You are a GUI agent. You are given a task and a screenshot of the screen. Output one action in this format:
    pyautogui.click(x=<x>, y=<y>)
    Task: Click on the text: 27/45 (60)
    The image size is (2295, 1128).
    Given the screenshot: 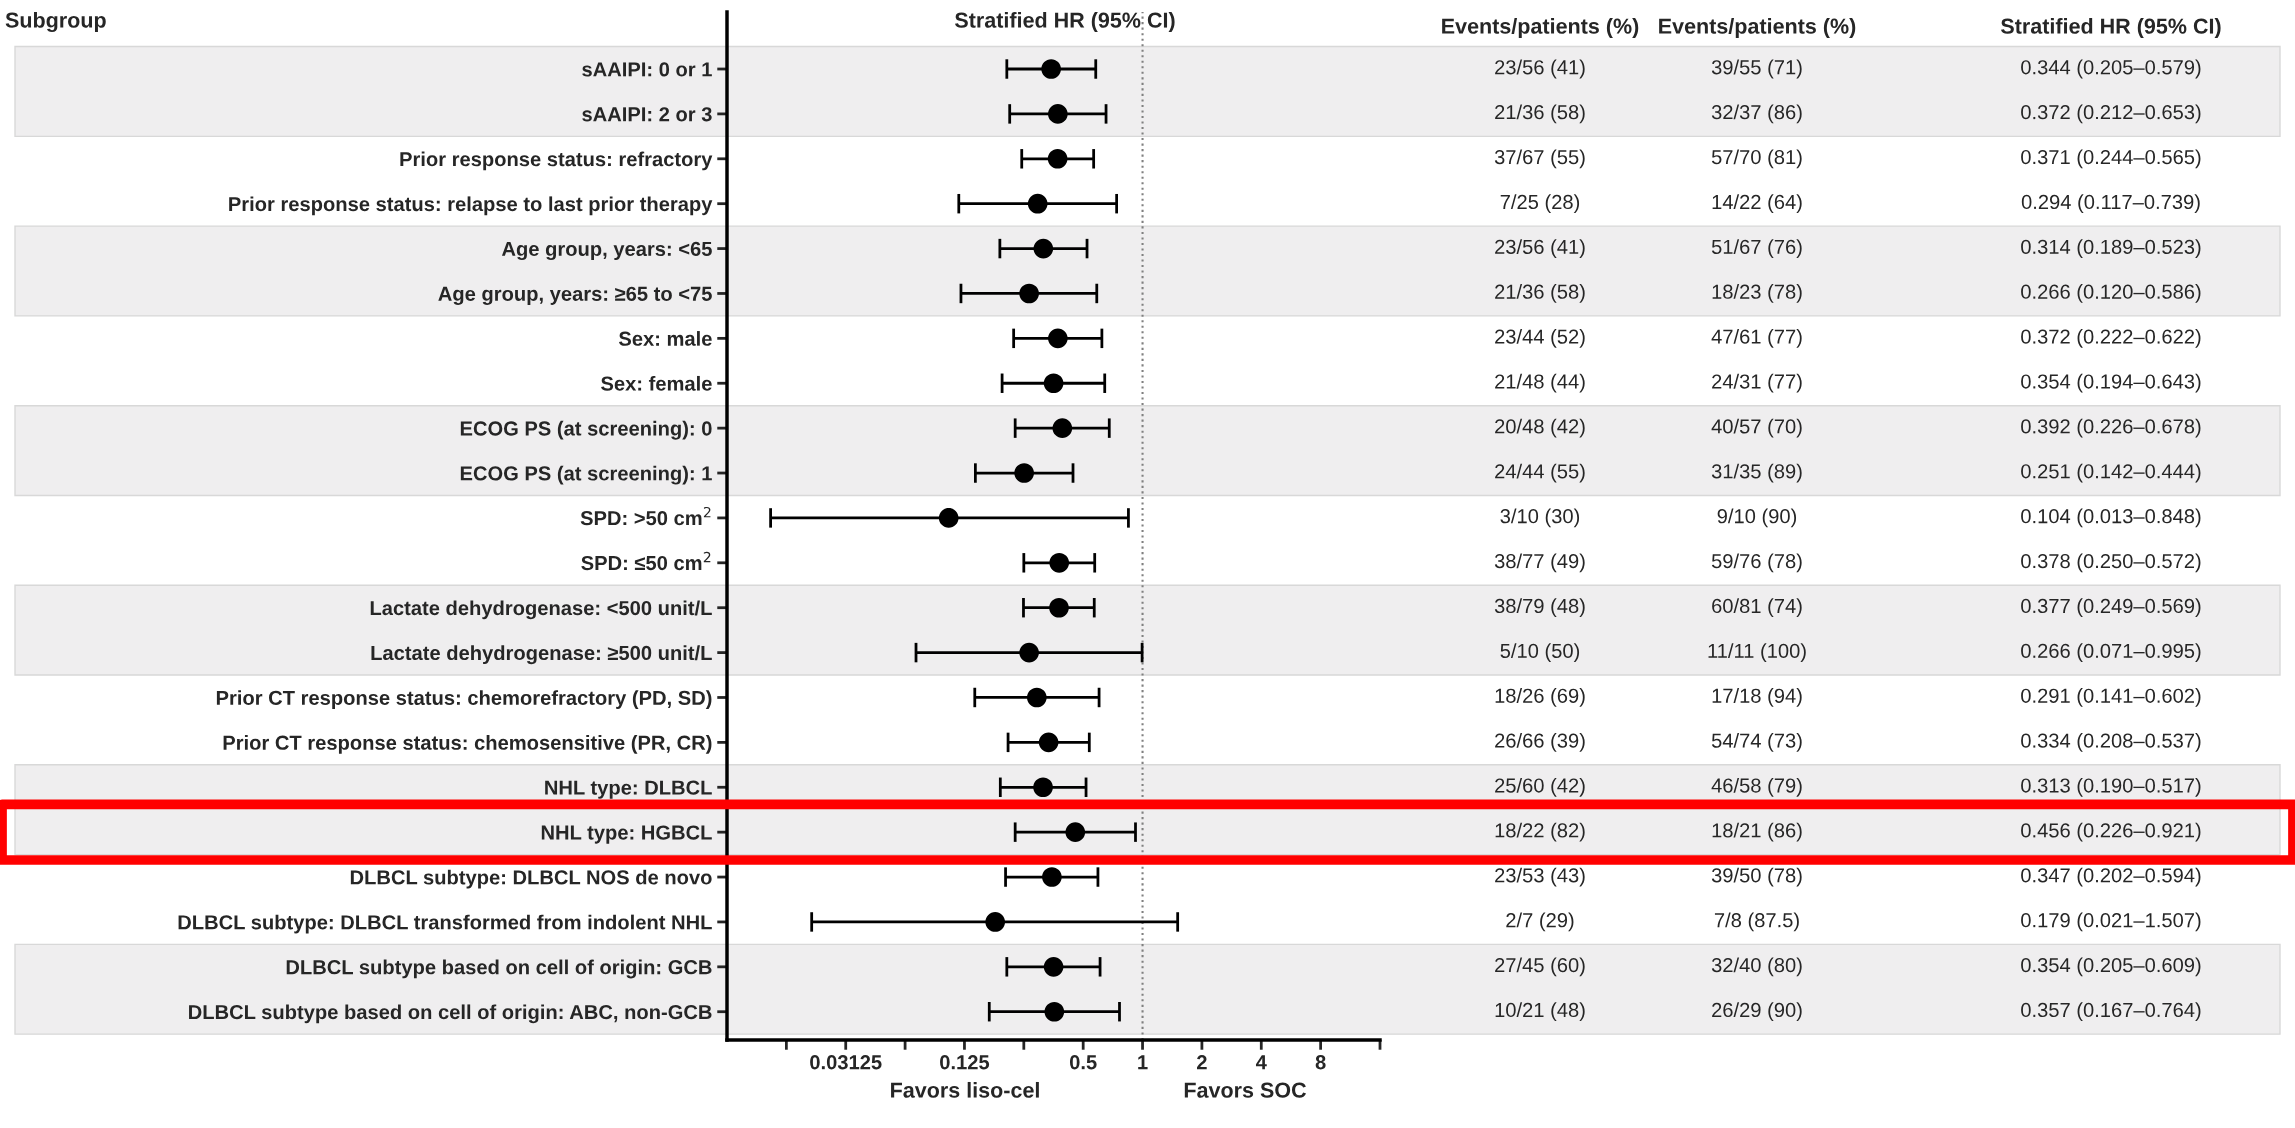 What is the action you would take?
    pyautogui.click(x=1540, y=967)
    